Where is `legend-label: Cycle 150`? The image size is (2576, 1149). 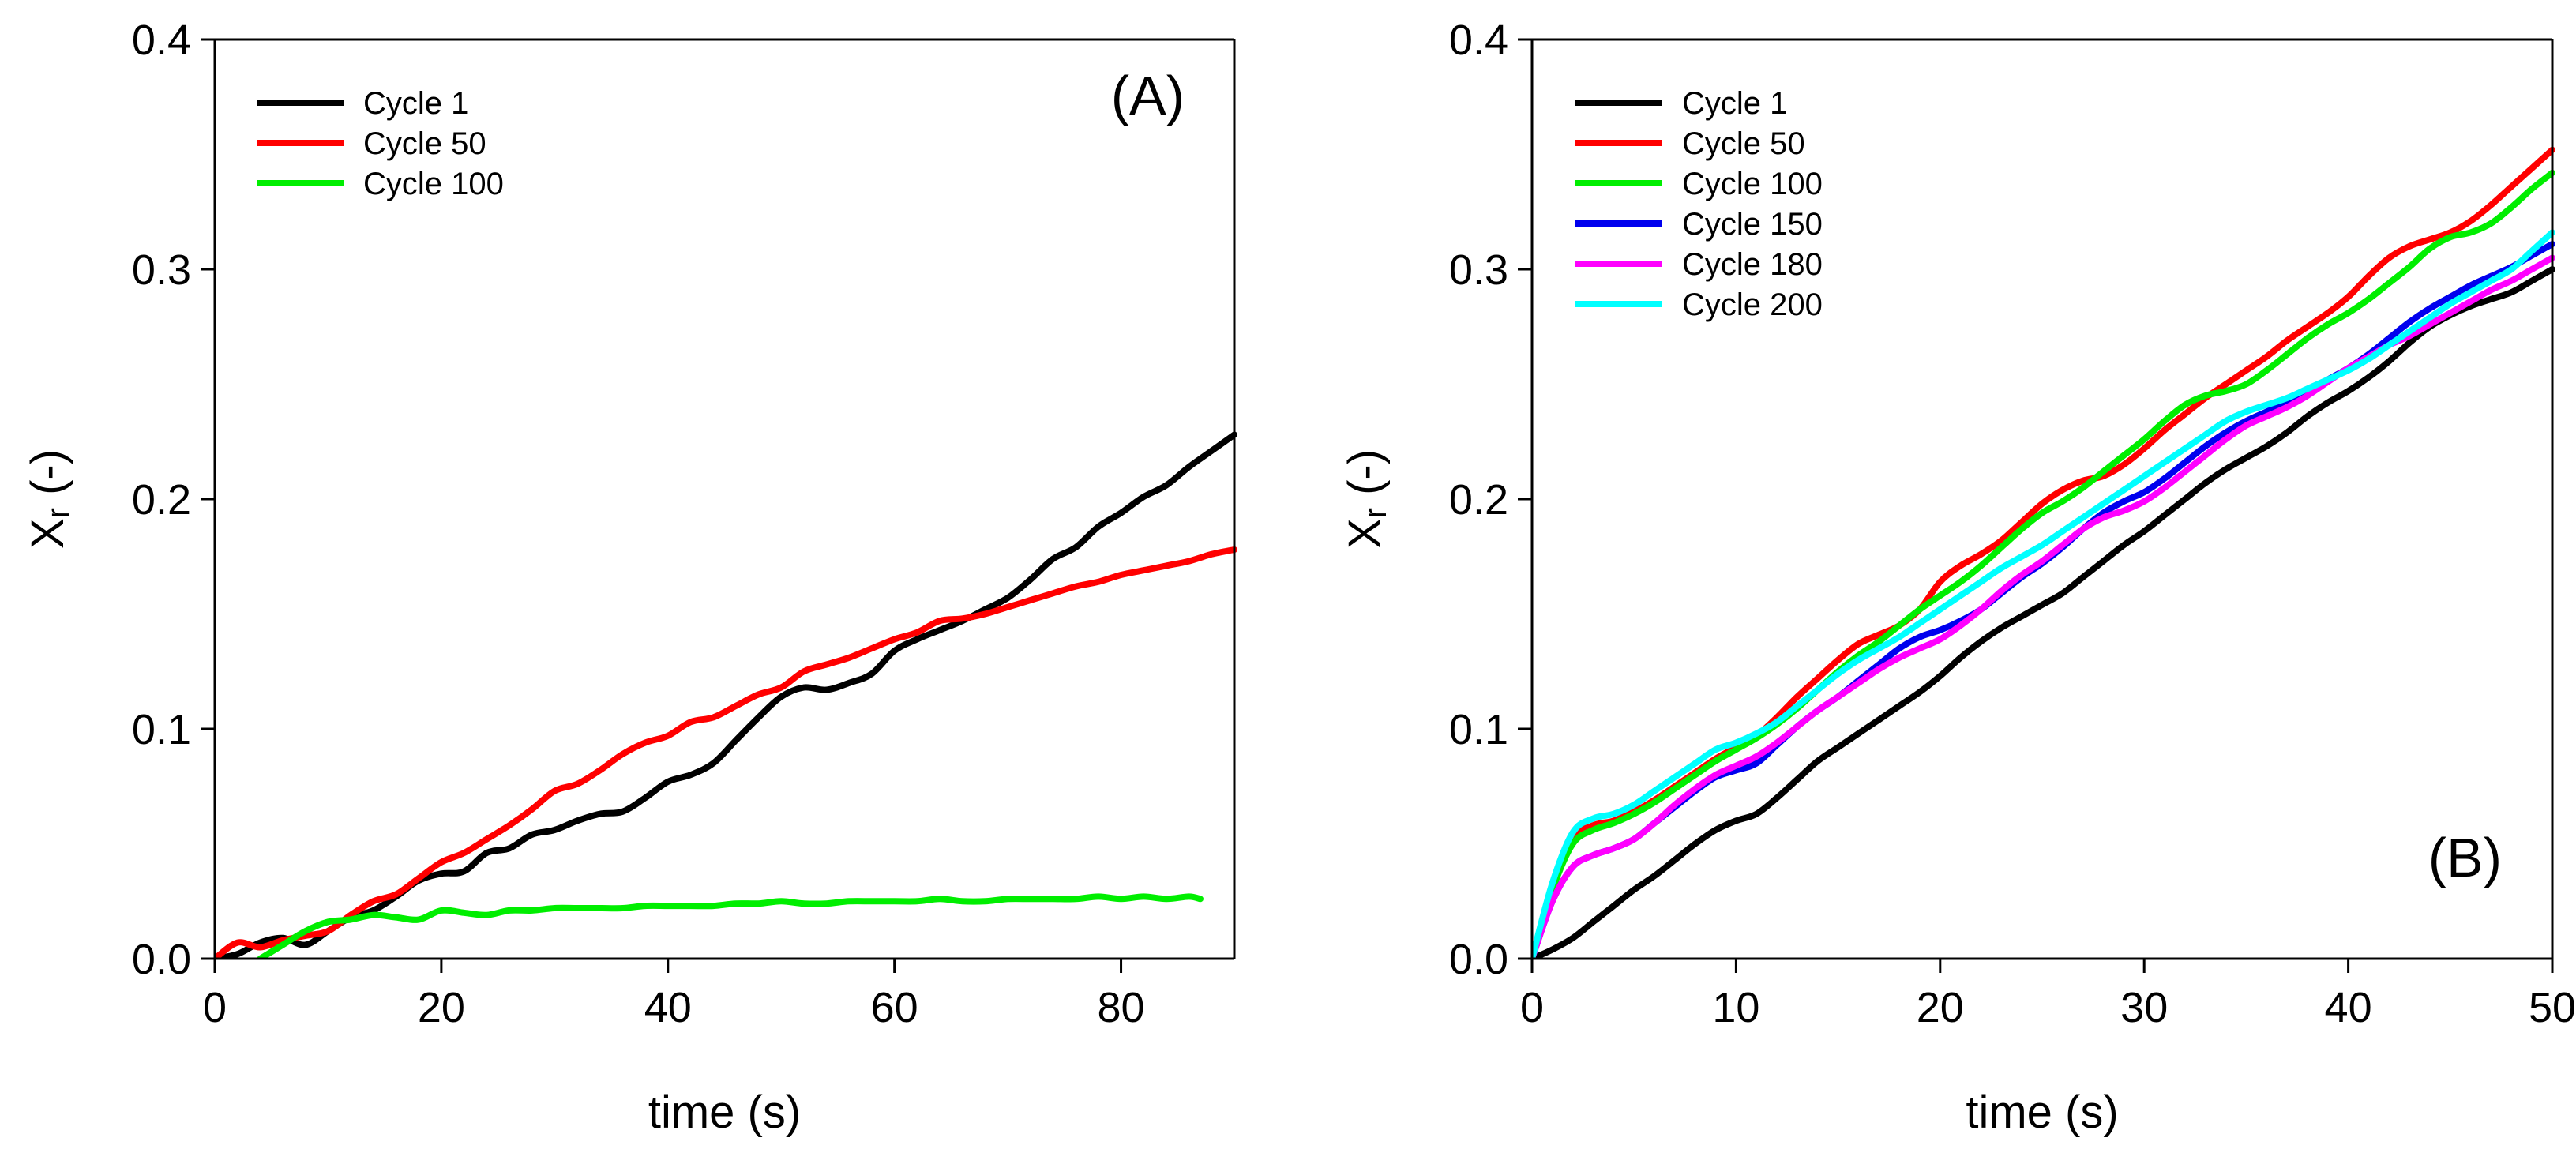
legend-label: Cycle 150 is located at coordinates (1752, 224).